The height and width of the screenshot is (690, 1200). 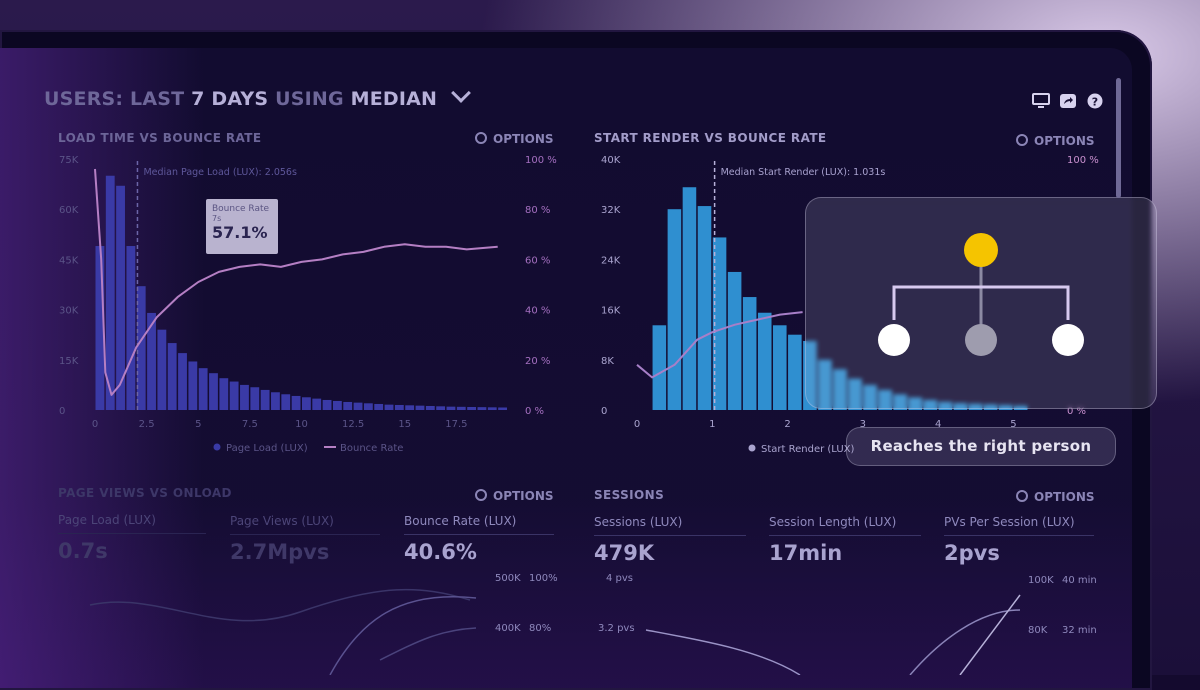 What do you see at coordinates (1079, 580) in the screenshot?
I see `axis-label: 40 min` at bounding box center [1079, 580].